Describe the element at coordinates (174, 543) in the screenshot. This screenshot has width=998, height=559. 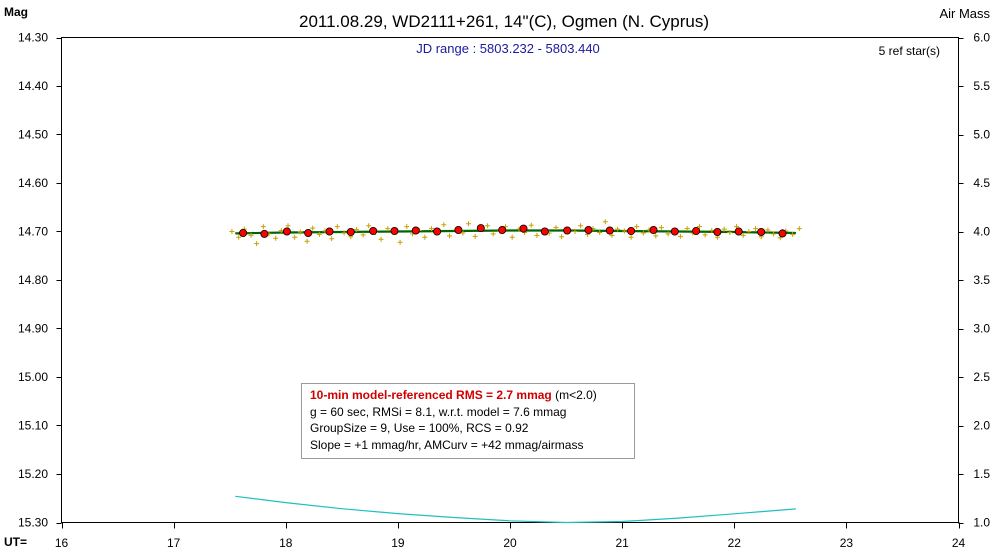
I see `x-tick-label: 17` at that location.